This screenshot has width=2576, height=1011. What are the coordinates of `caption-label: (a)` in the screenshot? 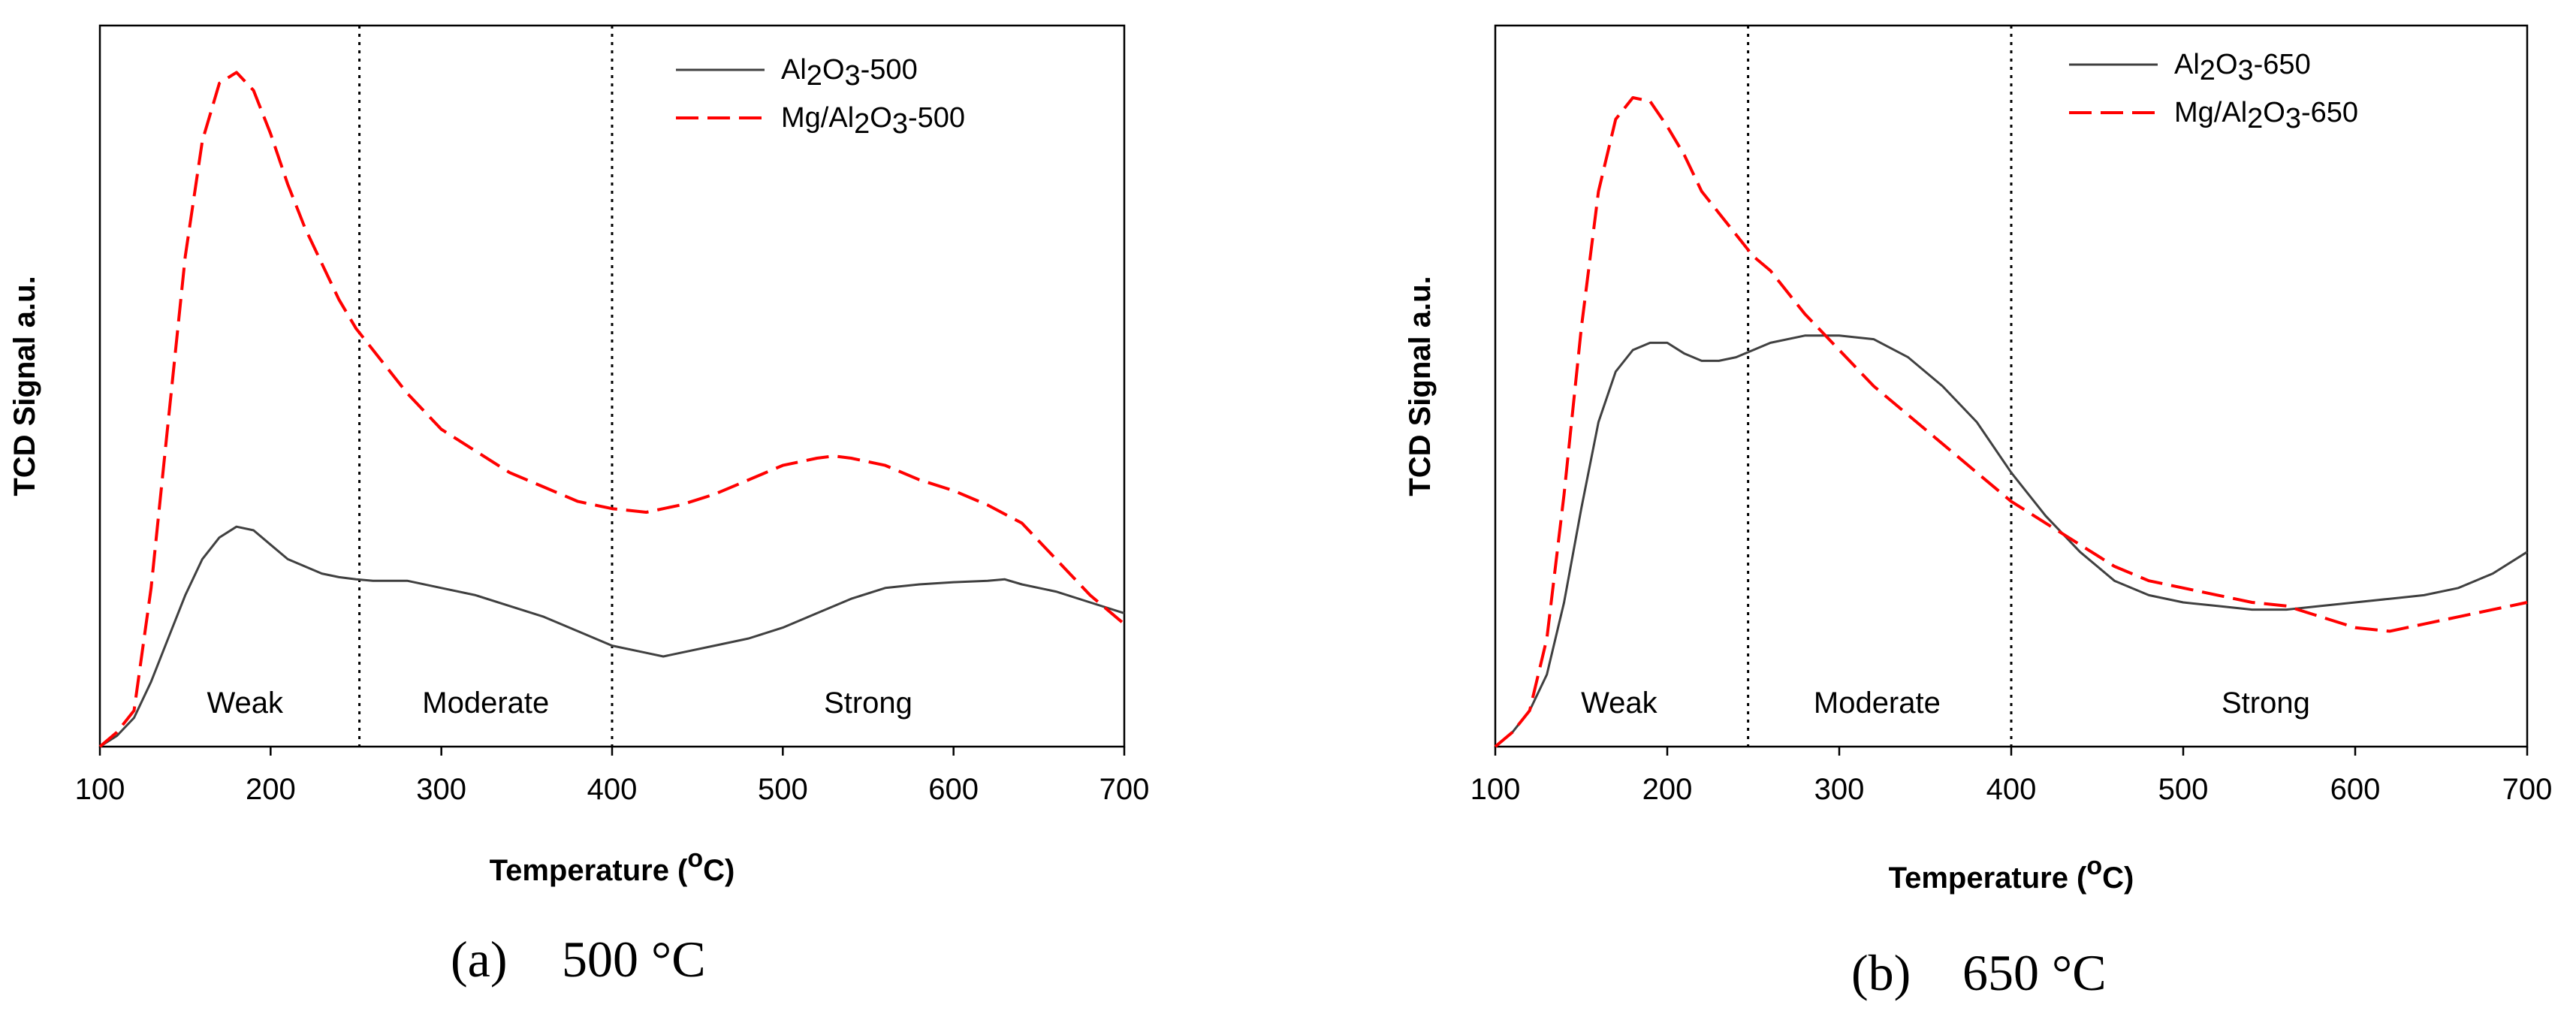 It's located at (479, 959).